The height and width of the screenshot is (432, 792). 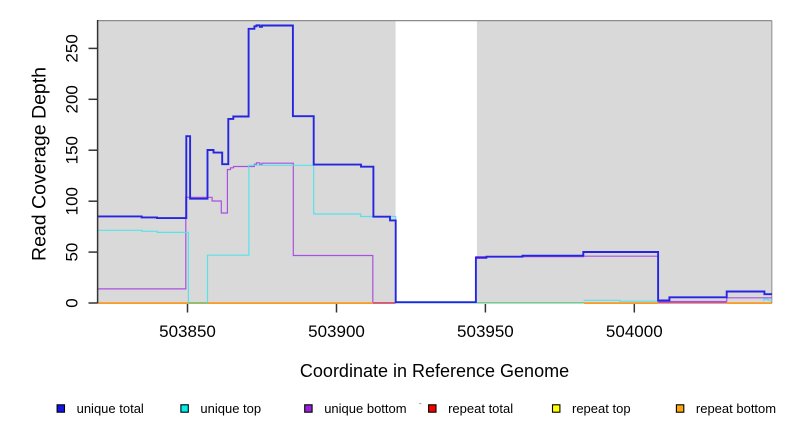 What do you see at coordinates (601, 408) in the screenshot?
I see `svg-text: repeat top` at bounding box center [601, 408].